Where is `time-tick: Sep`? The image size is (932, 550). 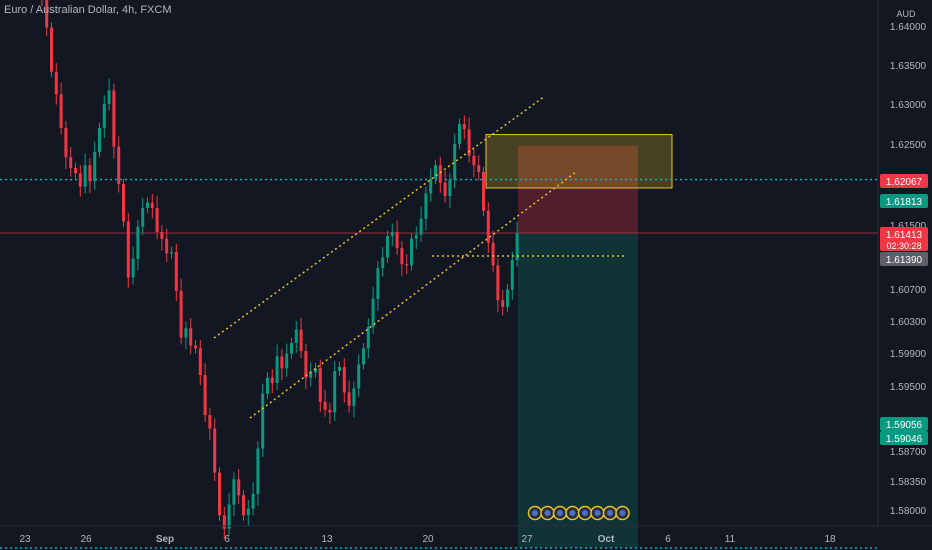 time-tick: Sep is located at coordinates (165, 539).